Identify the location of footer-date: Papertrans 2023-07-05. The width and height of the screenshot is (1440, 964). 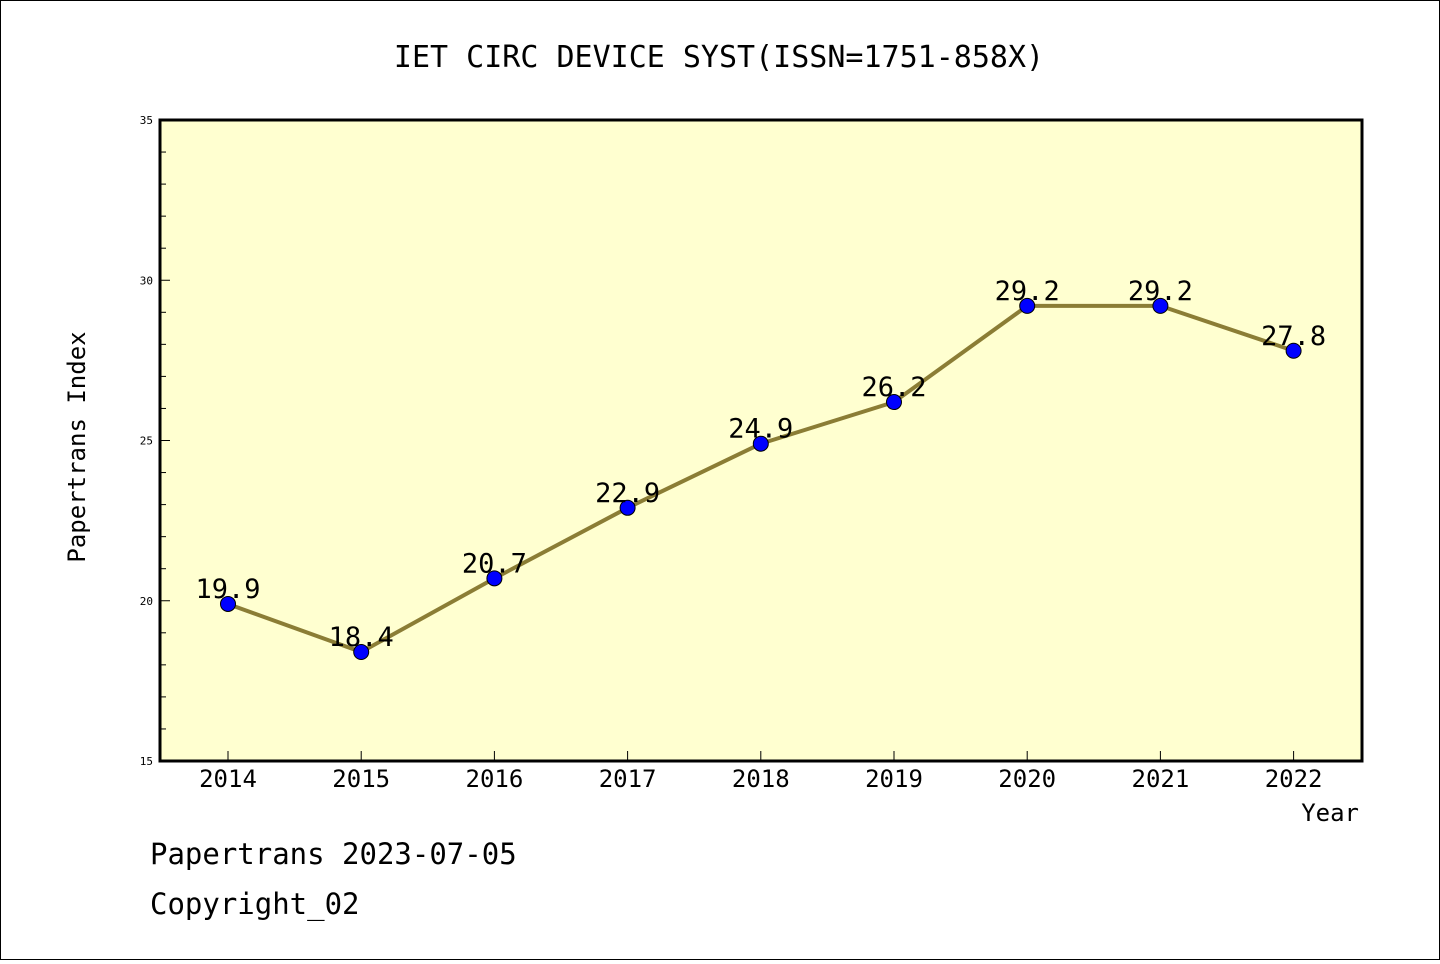
(333, 854).